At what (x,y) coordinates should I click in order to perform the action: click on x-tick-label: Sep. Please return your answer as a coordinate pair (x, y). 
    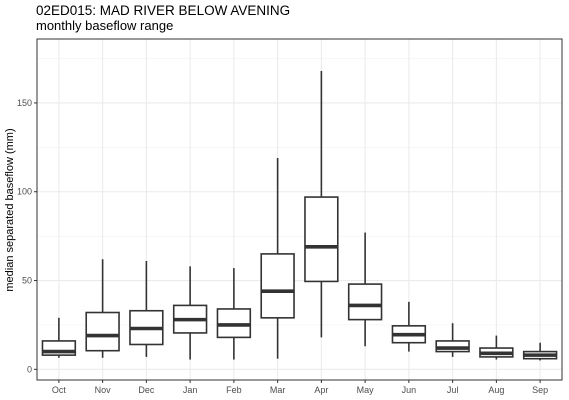
    Looking at the image, I should click on (540, 390).